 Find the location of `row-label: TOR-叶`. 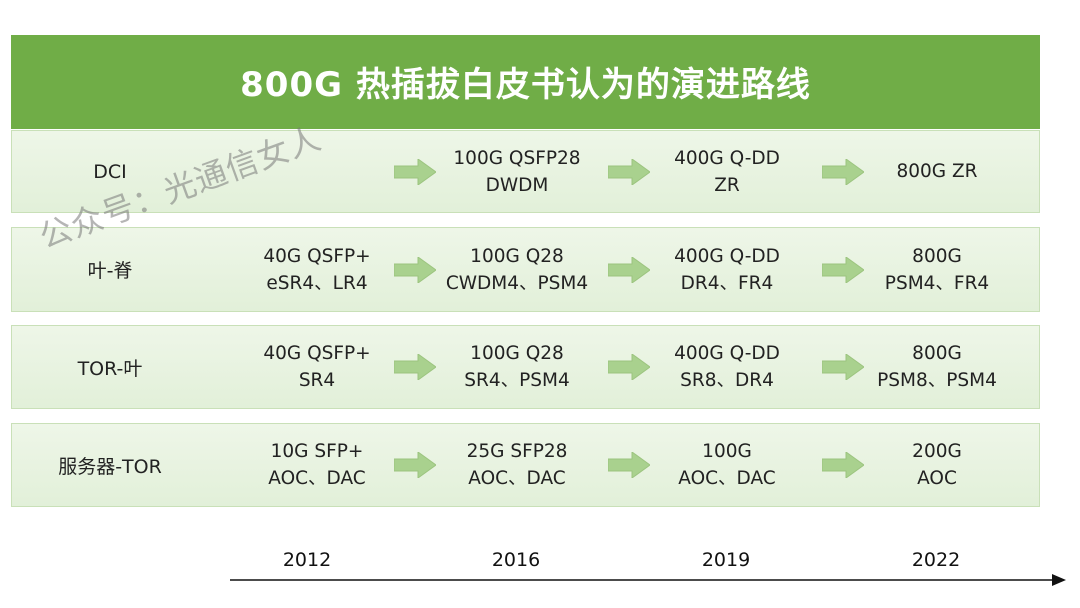

row-label: TOR-叶 is located at coordinates (110, 368).